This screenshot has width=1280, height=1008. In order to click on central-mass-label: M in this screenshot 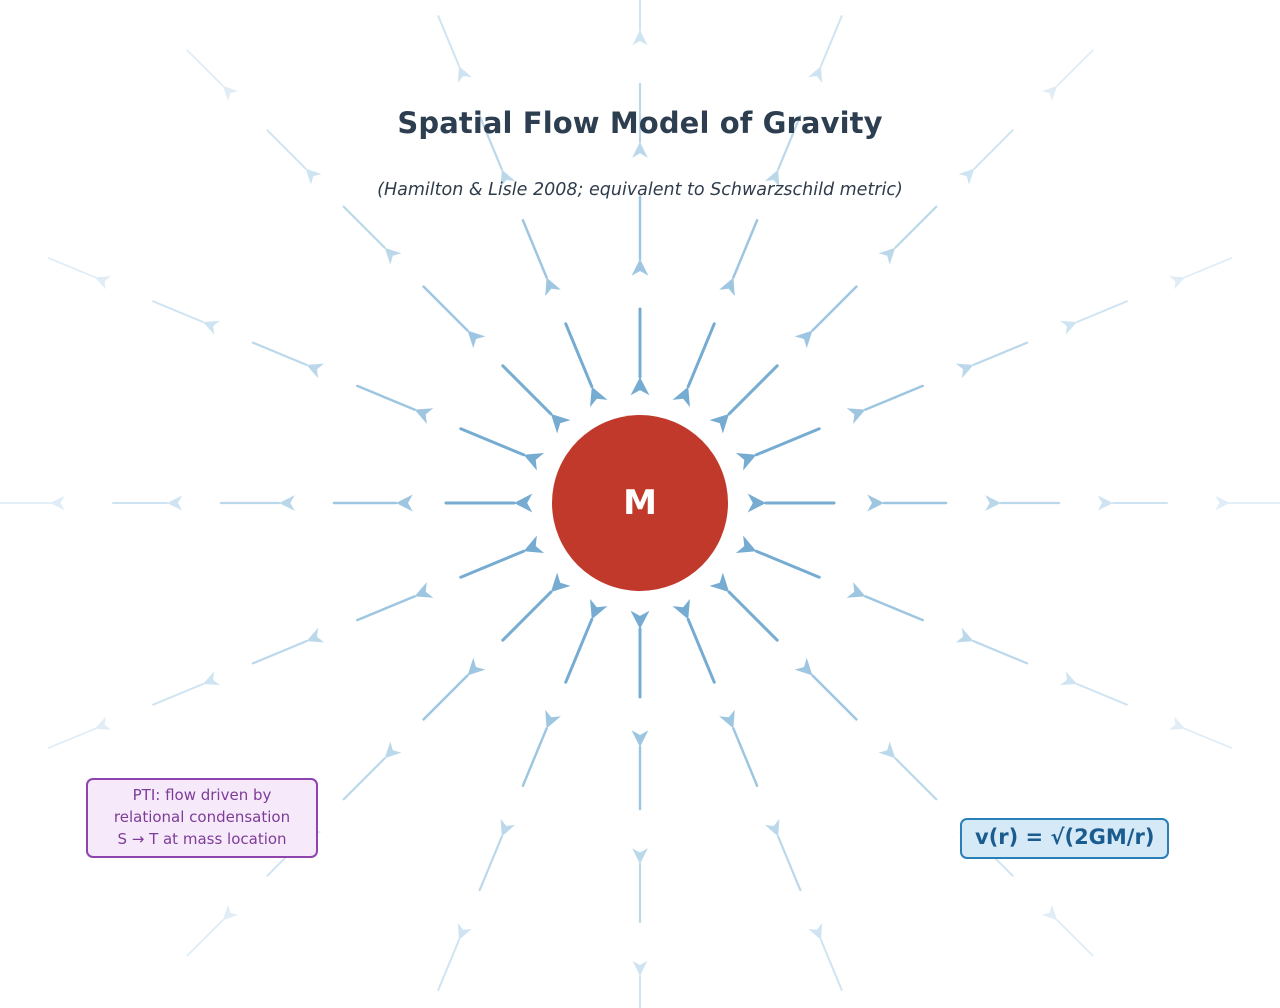, I will do `click(640, 503)`.